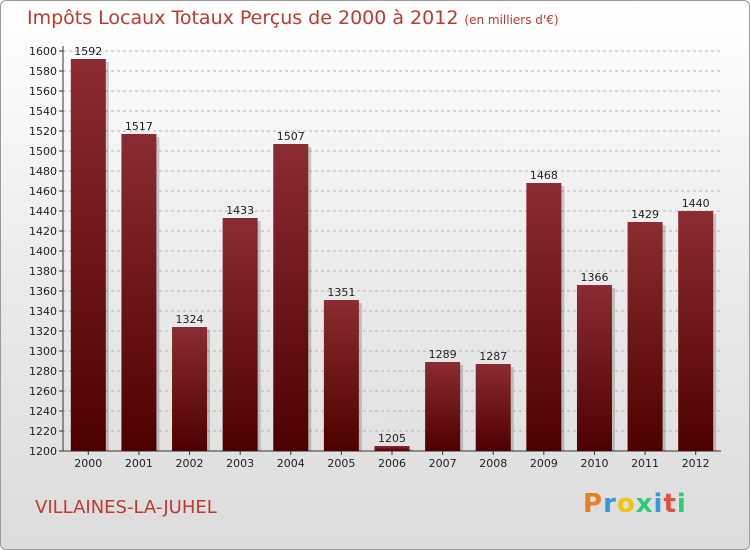  What do you see at coordinates (43, 131) in the screenshot?
I see `y-tick-label: 1520` at bounding box center [43, 131].